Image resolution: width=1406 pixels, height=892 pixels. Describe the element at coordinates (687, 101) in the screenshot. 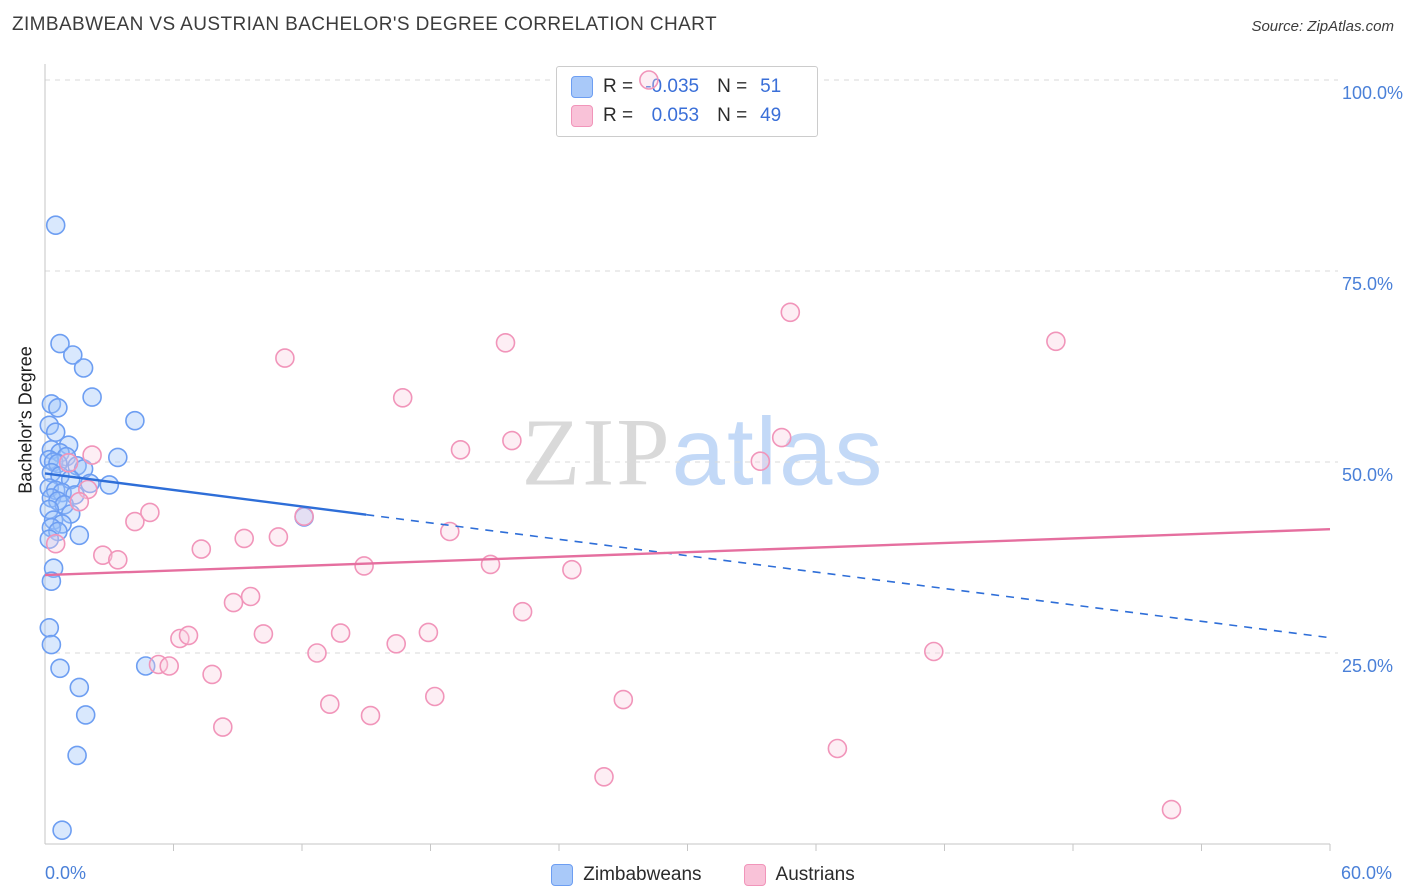

I see `correlation-legend-box: R = -0.035 N = 51 R = 0.053 N = 49` at that location.